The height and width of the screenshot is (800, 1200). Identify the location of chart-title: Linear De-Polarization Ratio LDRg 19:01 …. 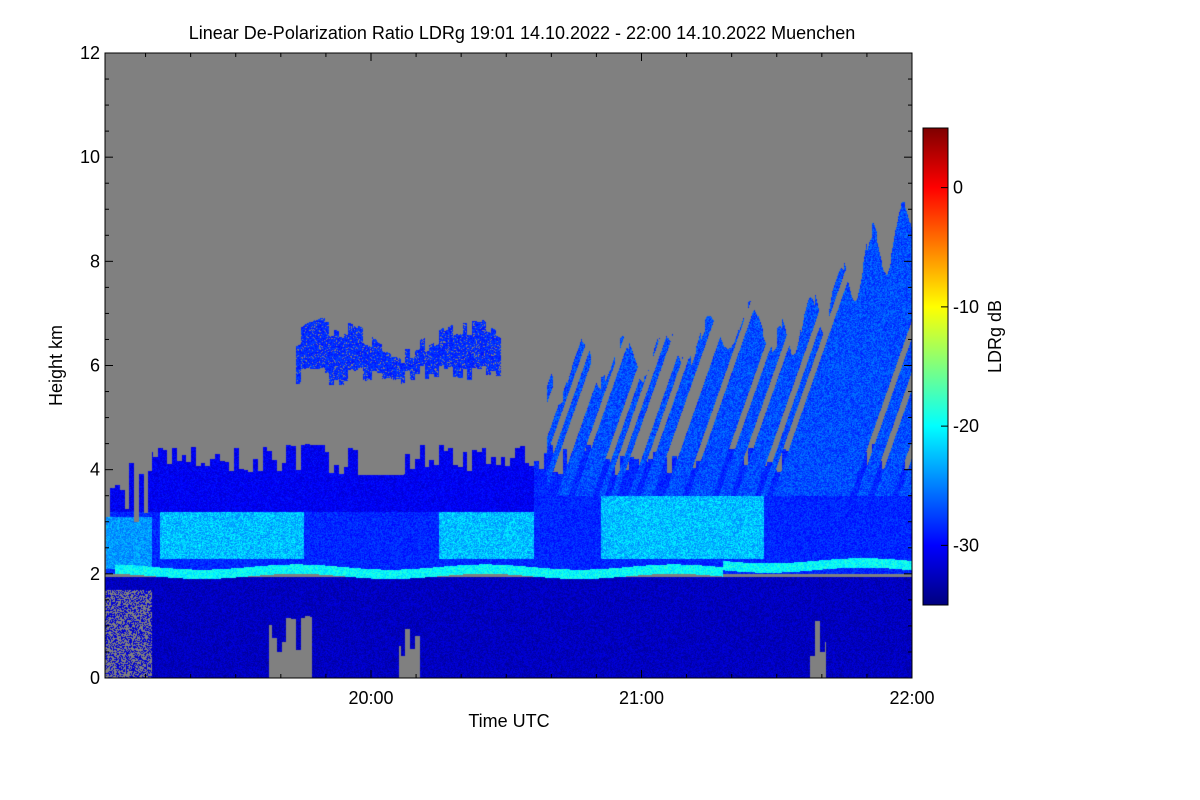
(522, 33).